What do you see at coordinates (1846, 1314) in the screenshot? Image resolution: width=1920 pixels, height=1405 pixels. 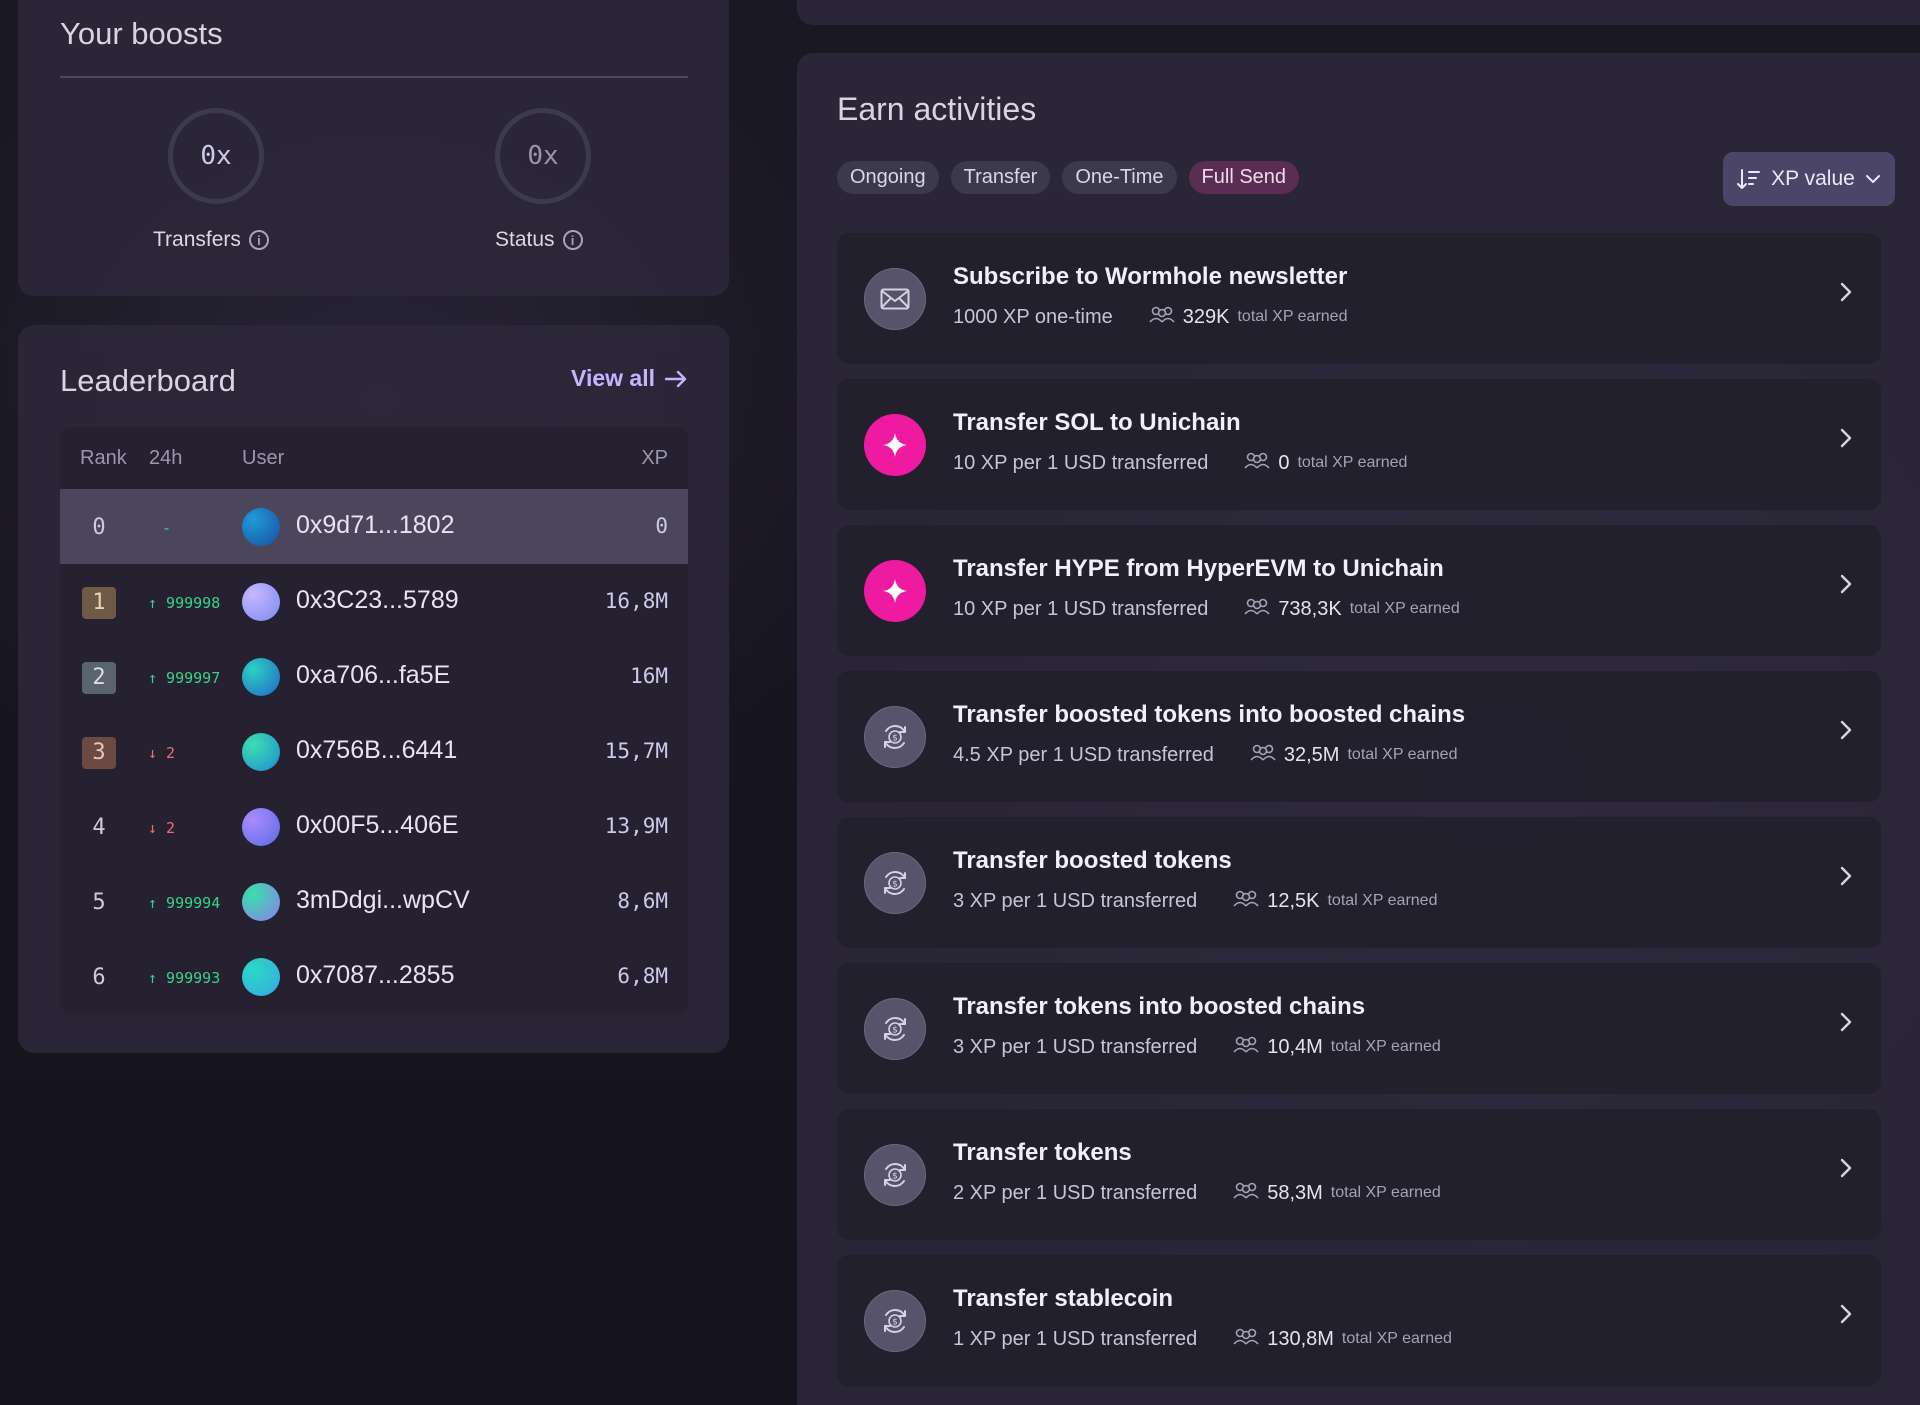 I see `chevron-right-icon` at bounding box center [1846, 1314].